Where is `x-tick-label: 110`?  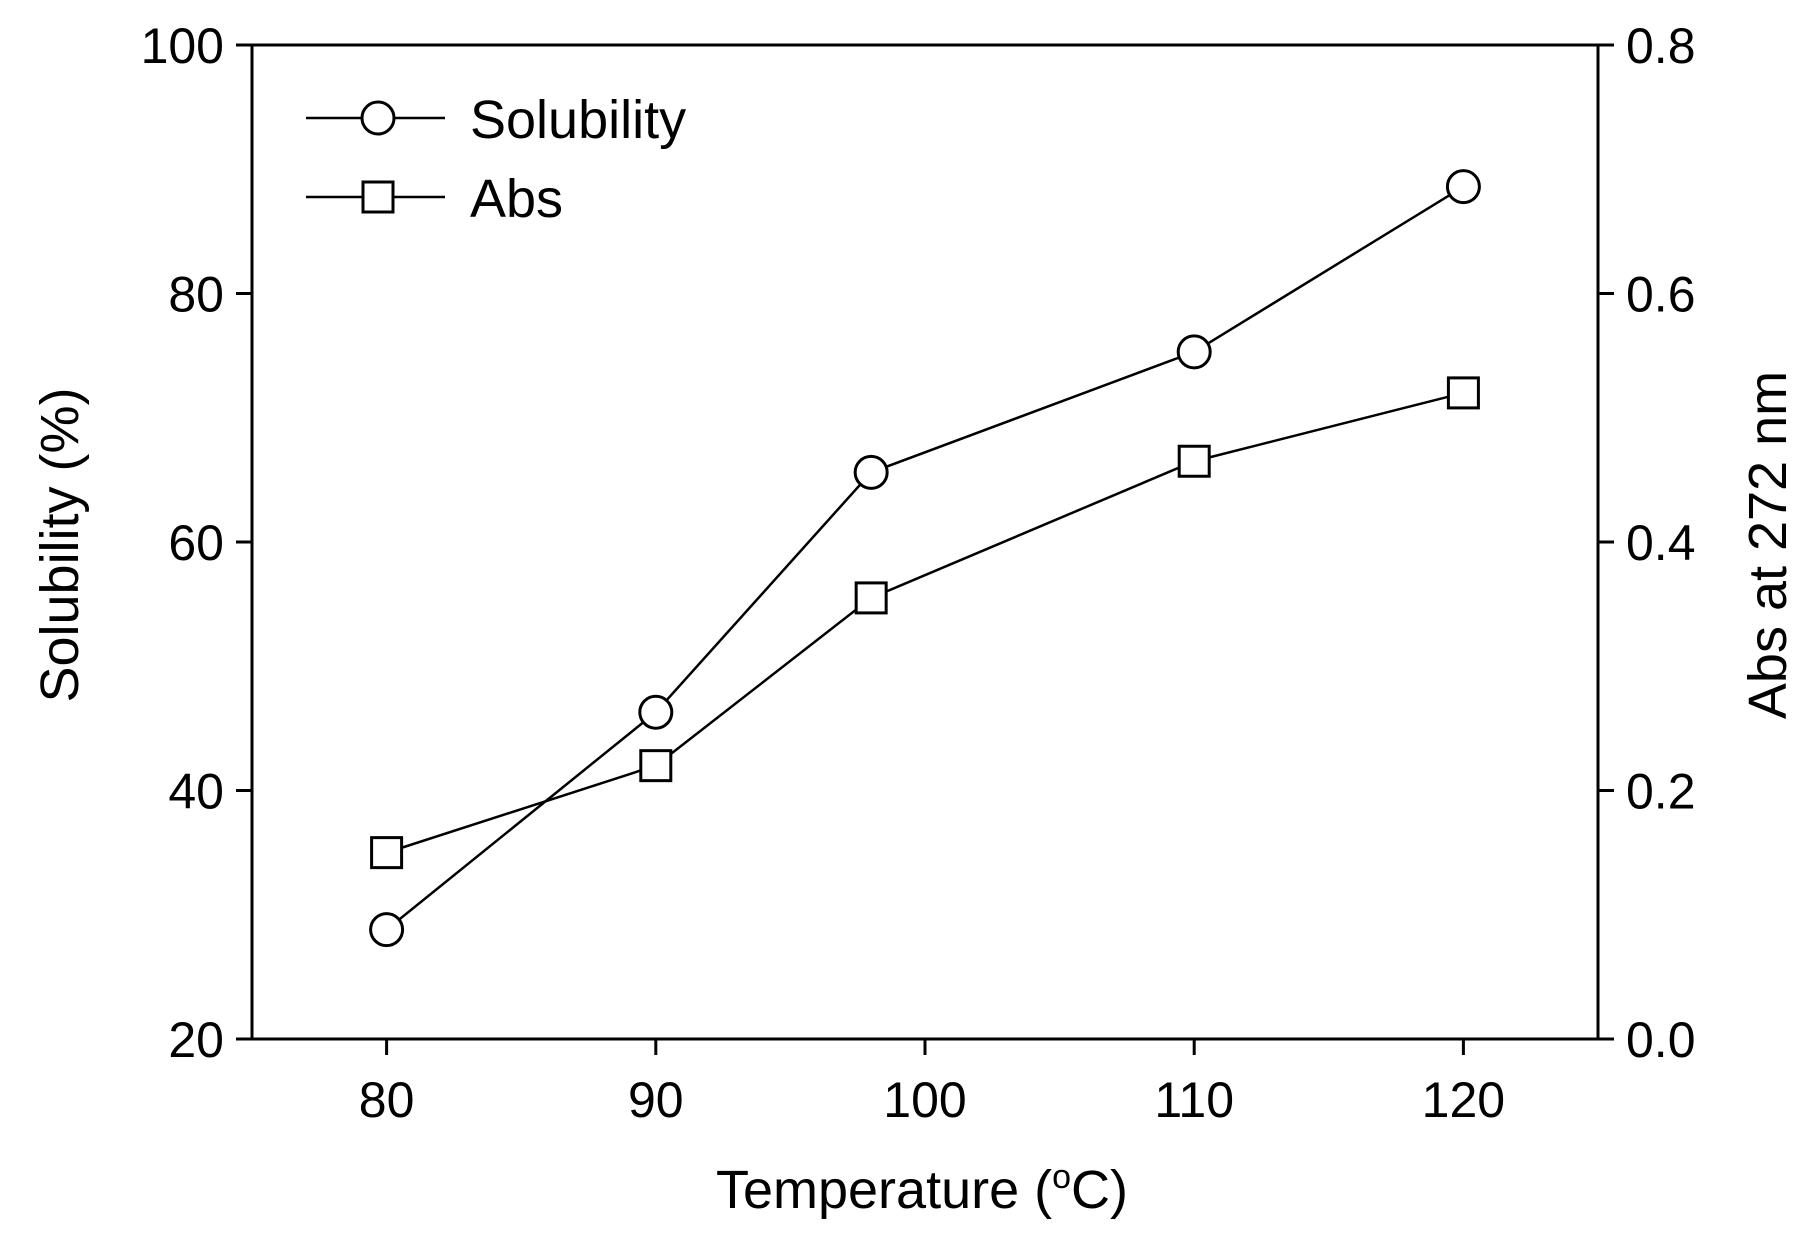 x-tick-label: 110 is located at coordinates (1194, 1100).